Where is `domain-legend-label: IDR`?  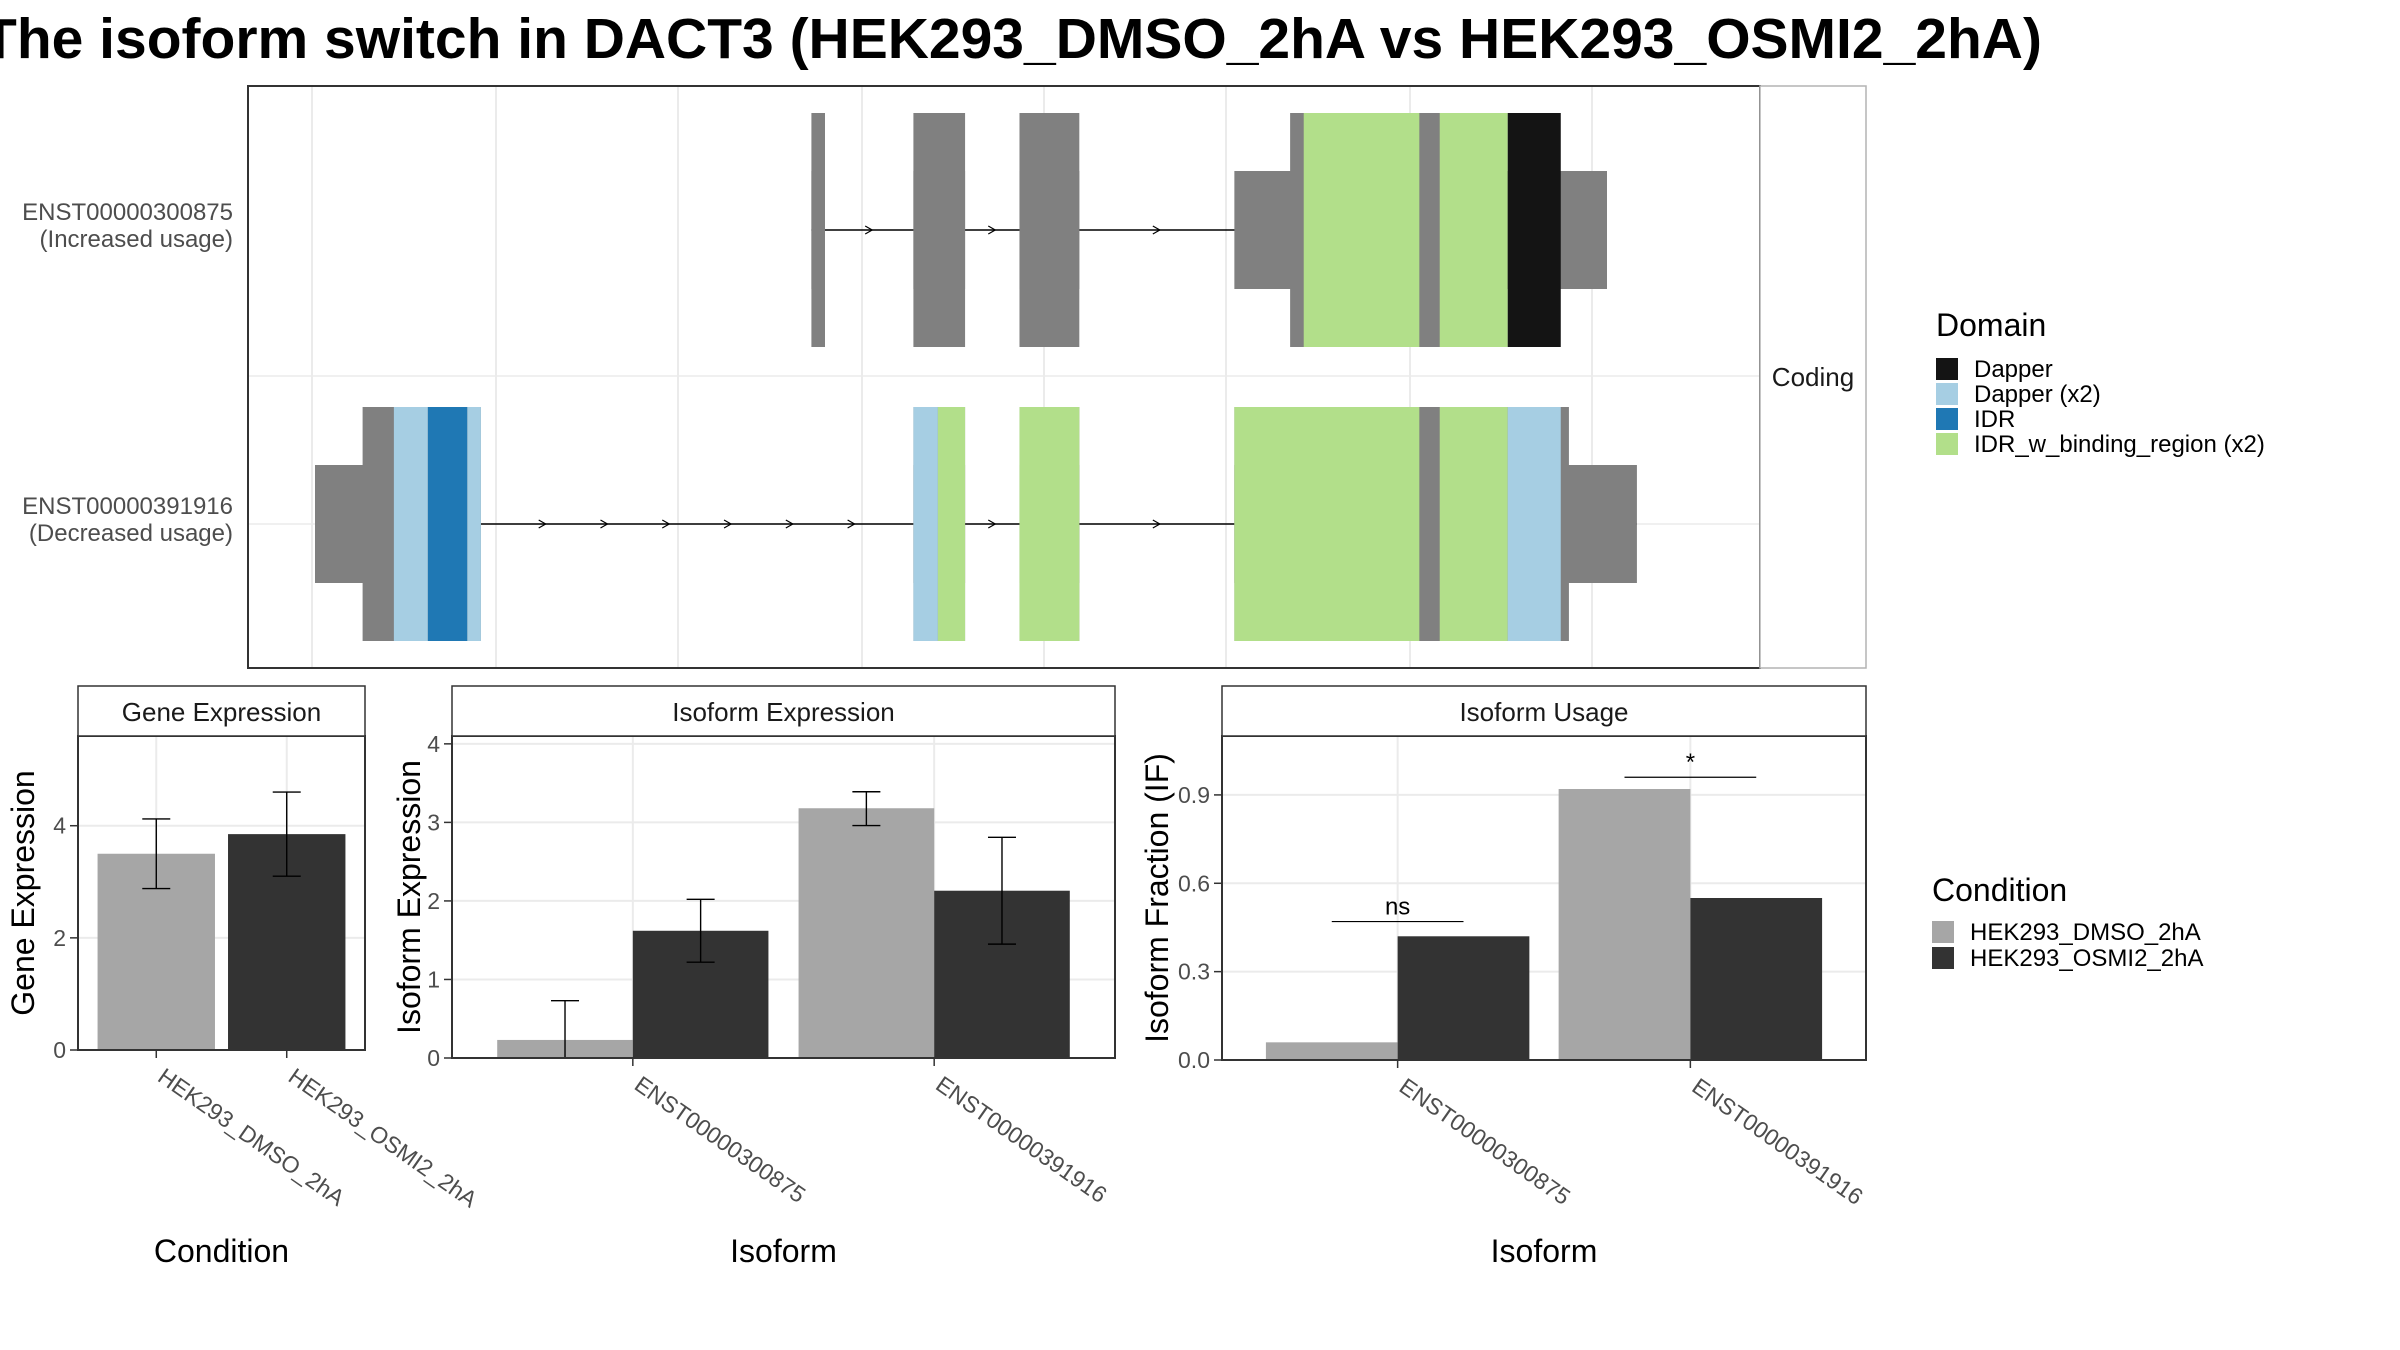
domain-legend-label: IDR is located at coordinates (1994, 419).